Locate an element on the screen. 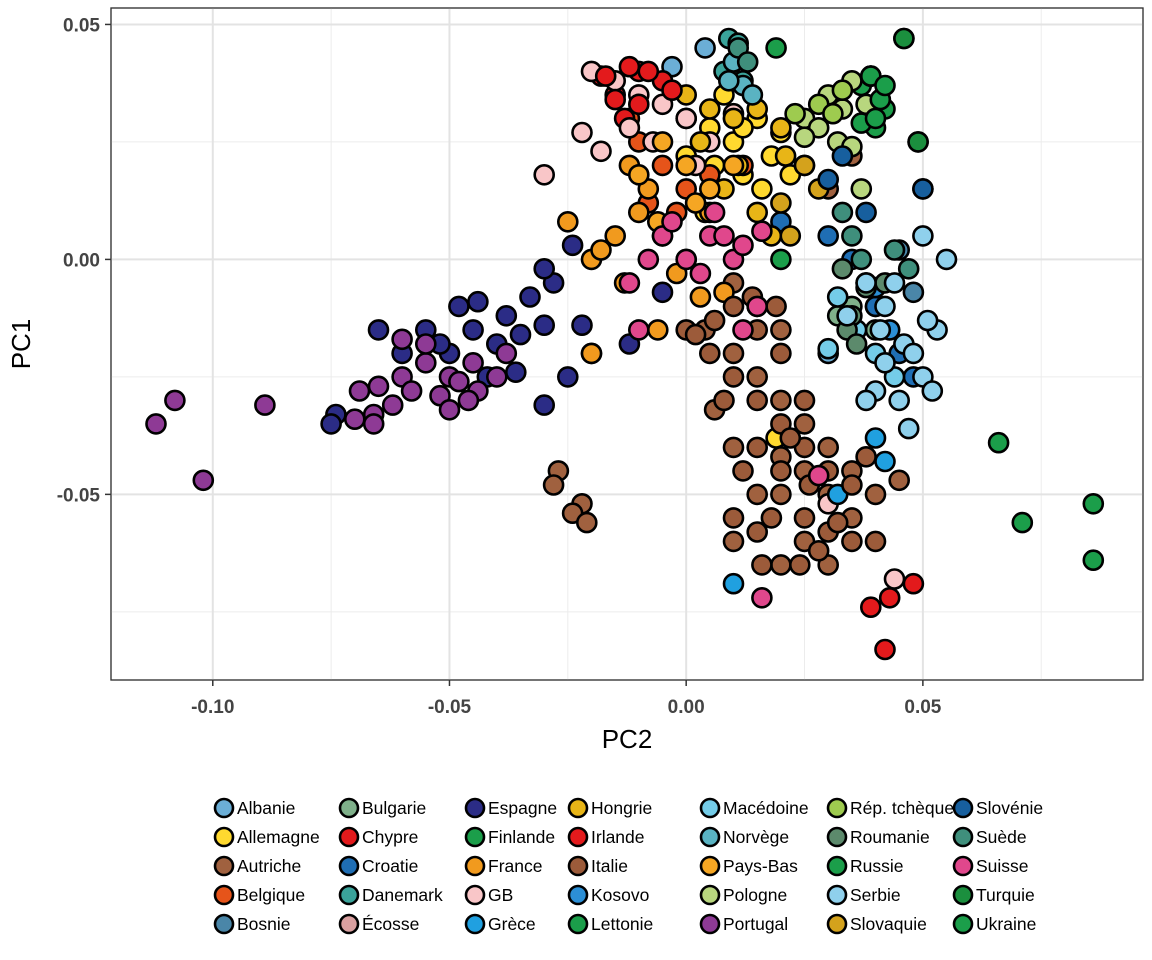  x-tick-label: 0.05 is located at coordinates (922, 707).